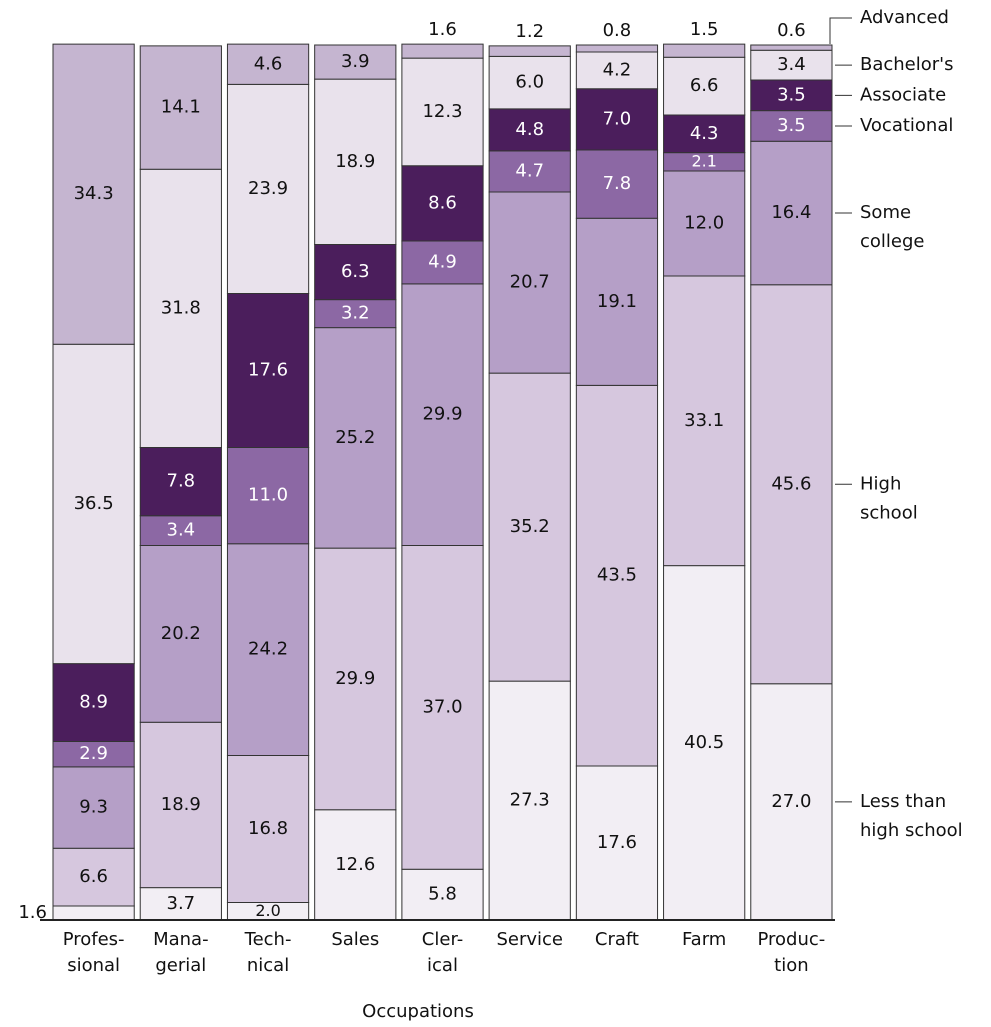 The image size is (991, 1027). I want to click on value-label: 4.6, so click(268, 63).